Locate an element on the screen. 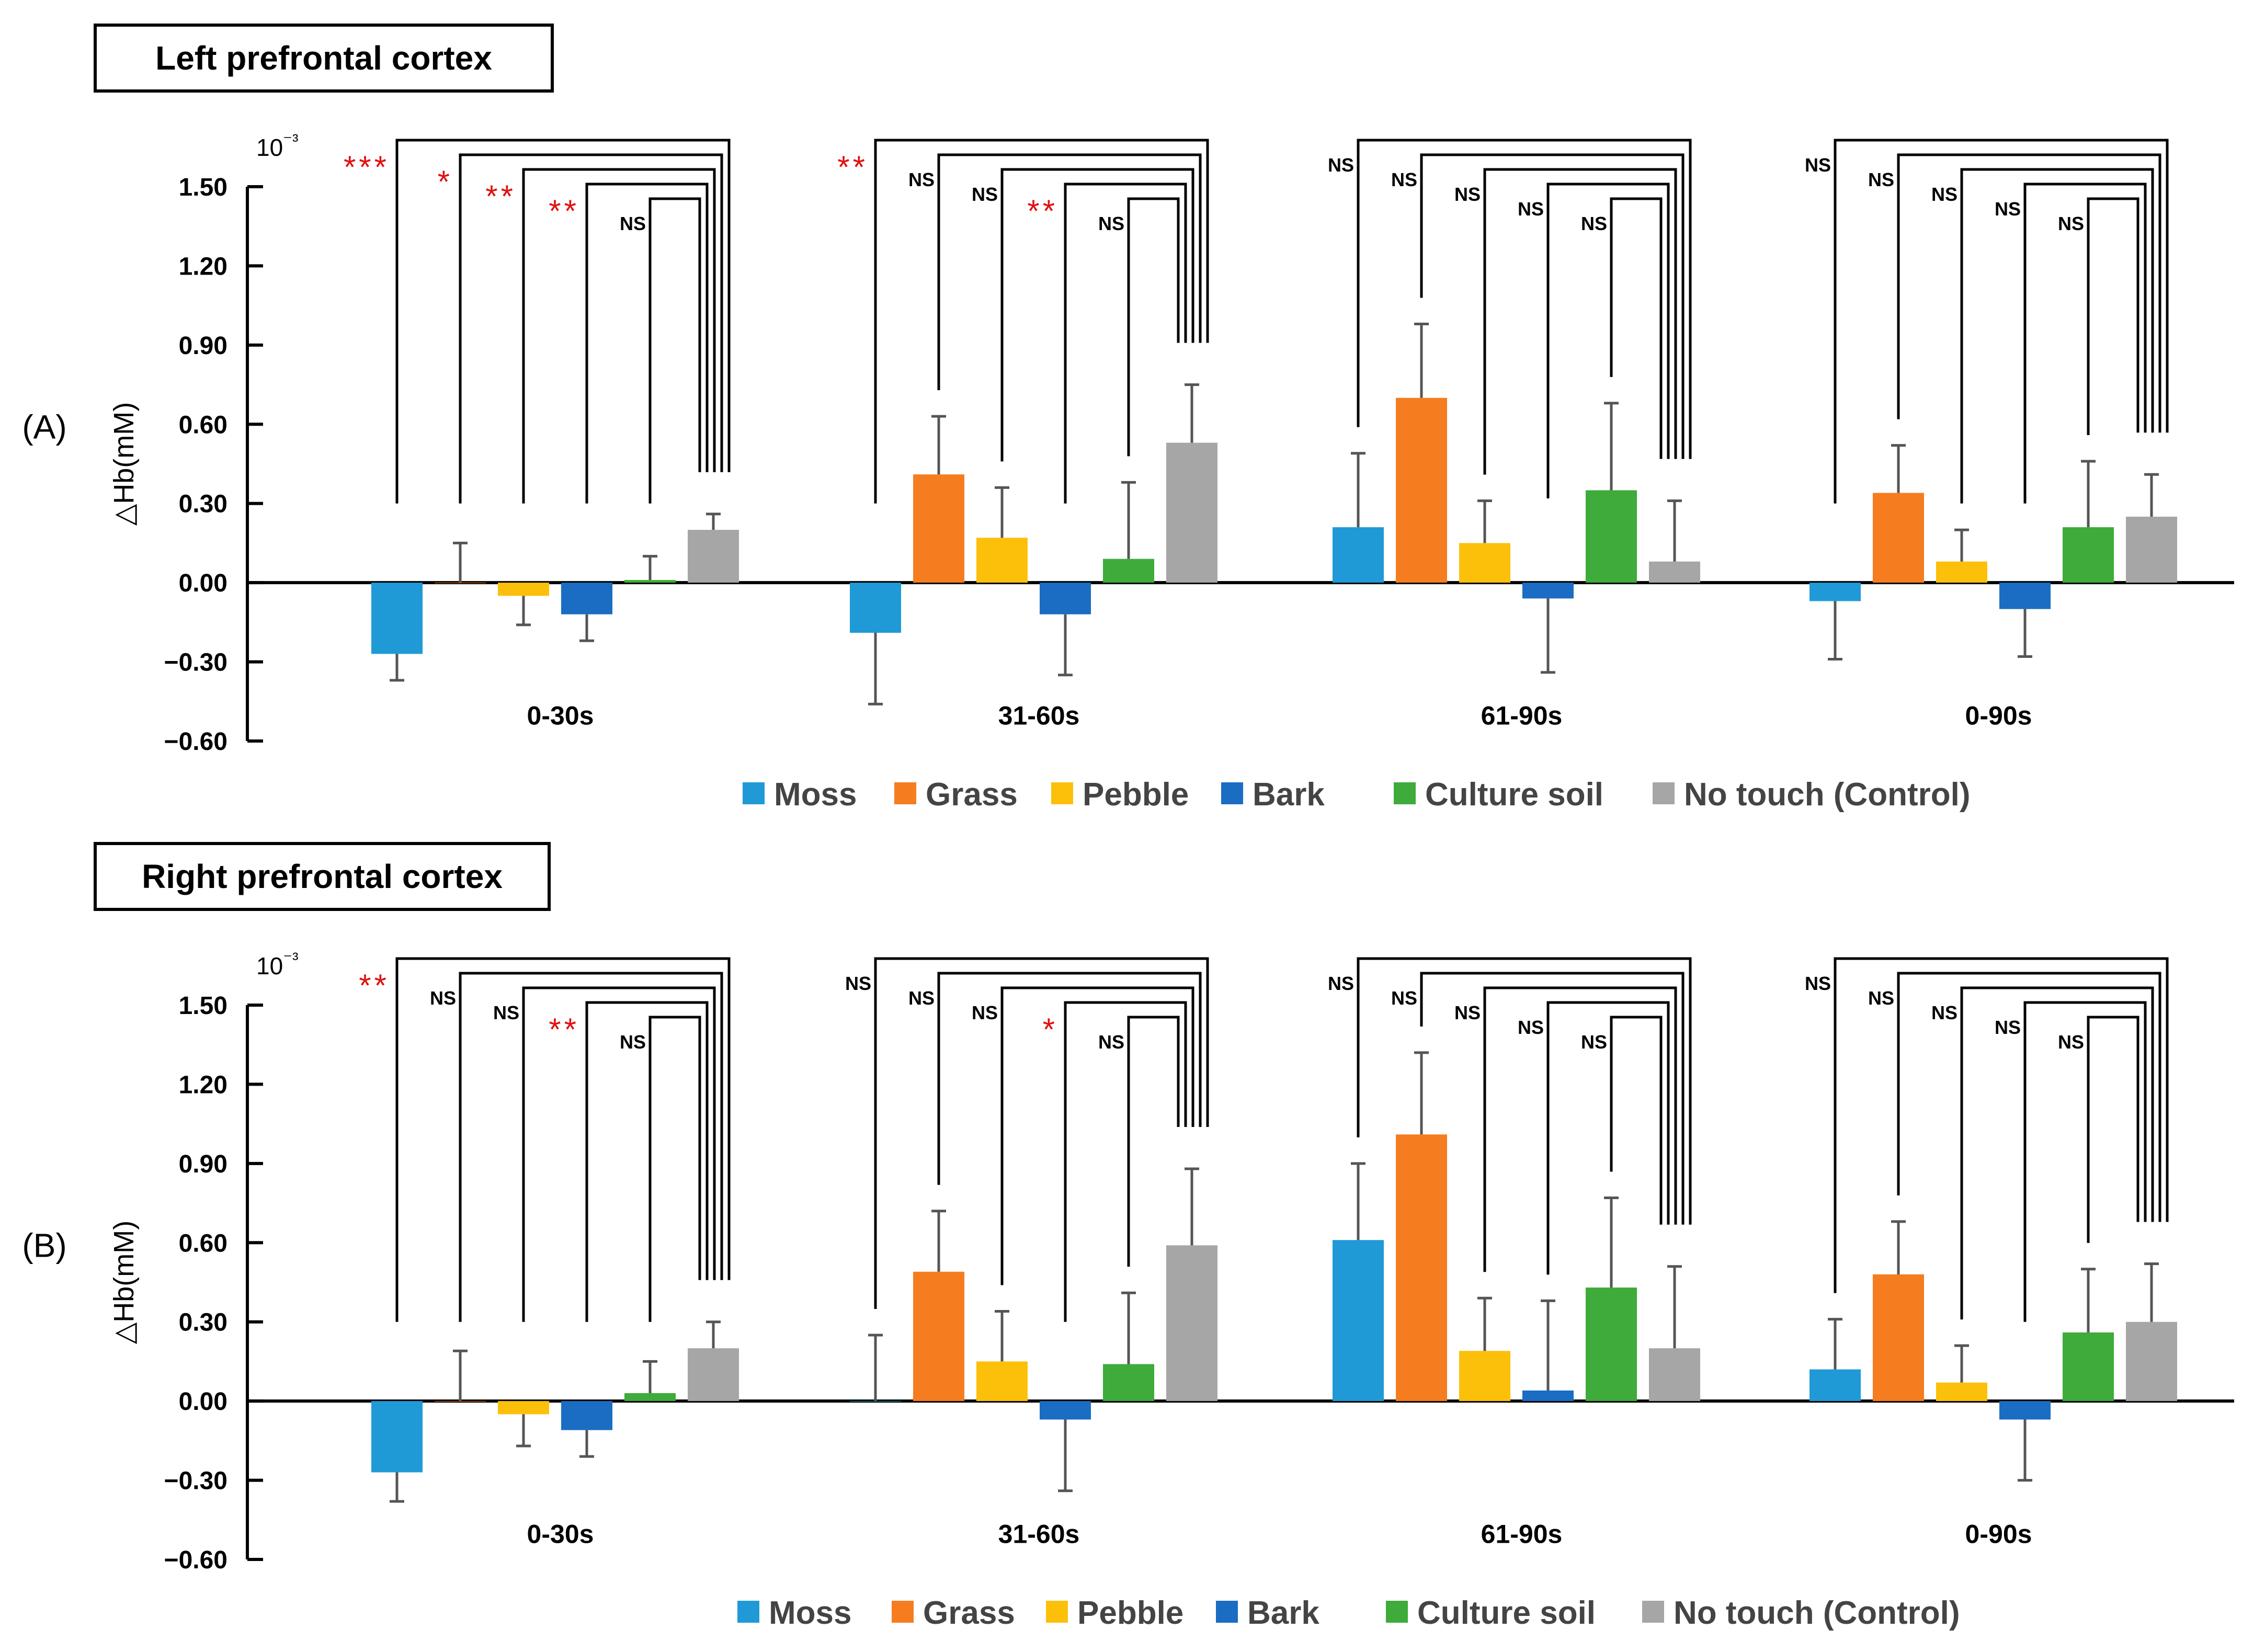 This screenshot has height=1652, width=2242. category-group-0-30s: 0-30s ** NS NS ** NS is located at coordinates (549, 1253).